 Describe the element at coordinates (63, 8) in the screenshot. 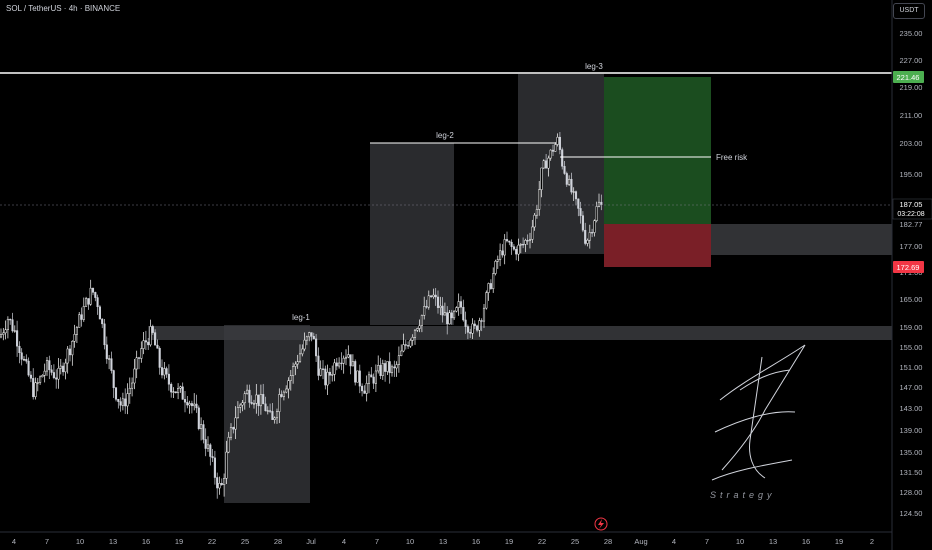

I see `symbol-title: SOL / TetherUS · 4h · BINANCE` at that location.